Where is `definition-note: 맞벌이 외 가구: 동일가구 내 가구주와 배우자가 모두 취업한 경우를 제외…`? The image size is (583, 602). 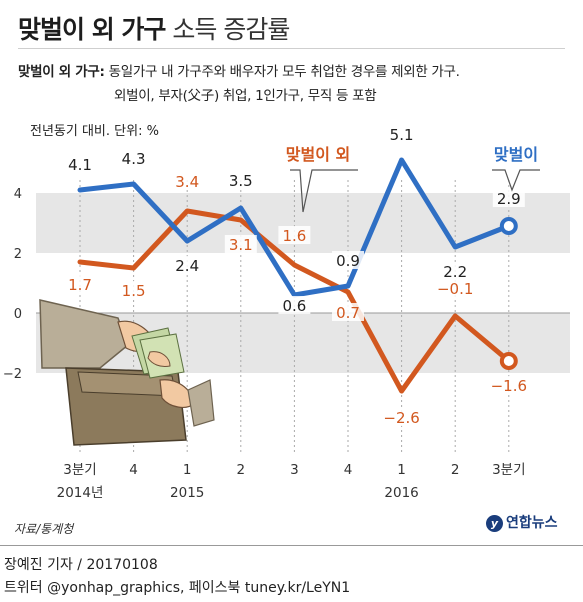
definition-note: 맞벌이 외 가구: 동일가구 내 가구주와 배우자가 모두 취업한 경우를 제외… is located at coordinates (239, 70).